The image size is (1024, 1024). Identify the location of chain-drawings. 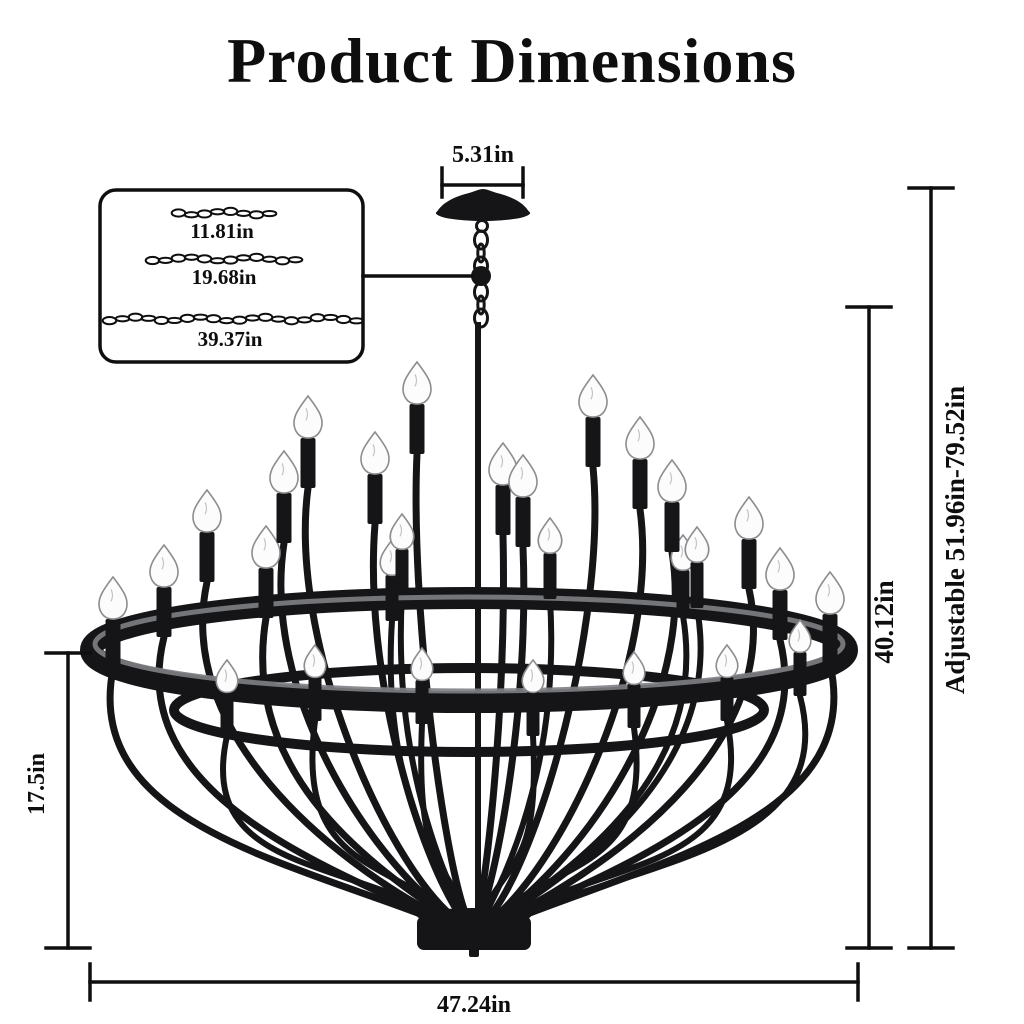
(233, 266).